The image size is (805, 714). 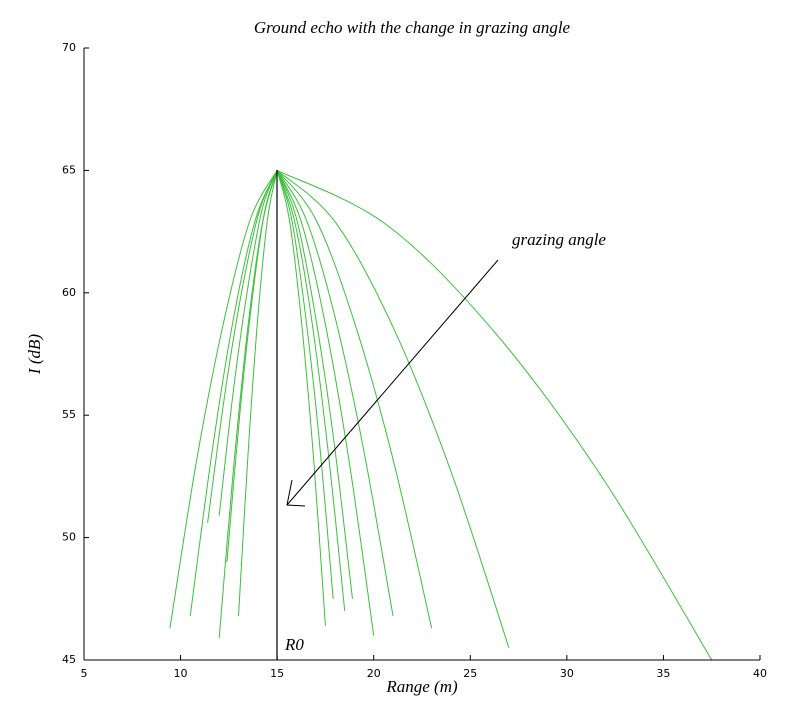 What do you see at coordinates (663, 673) in the screenshot?
I see `x-tick-label: 35` at bounding box center [663, 673].